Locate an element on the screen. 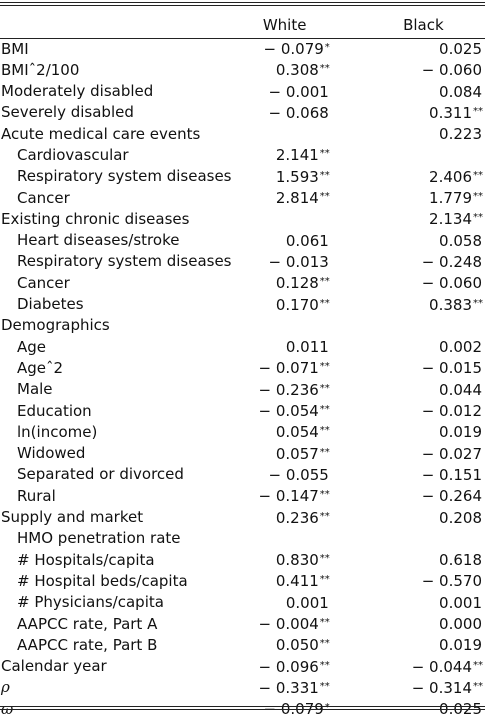 The height and width of the screenshot is (720, 485). row-label: HMO penetration rate is located at coordinates (116, 538).